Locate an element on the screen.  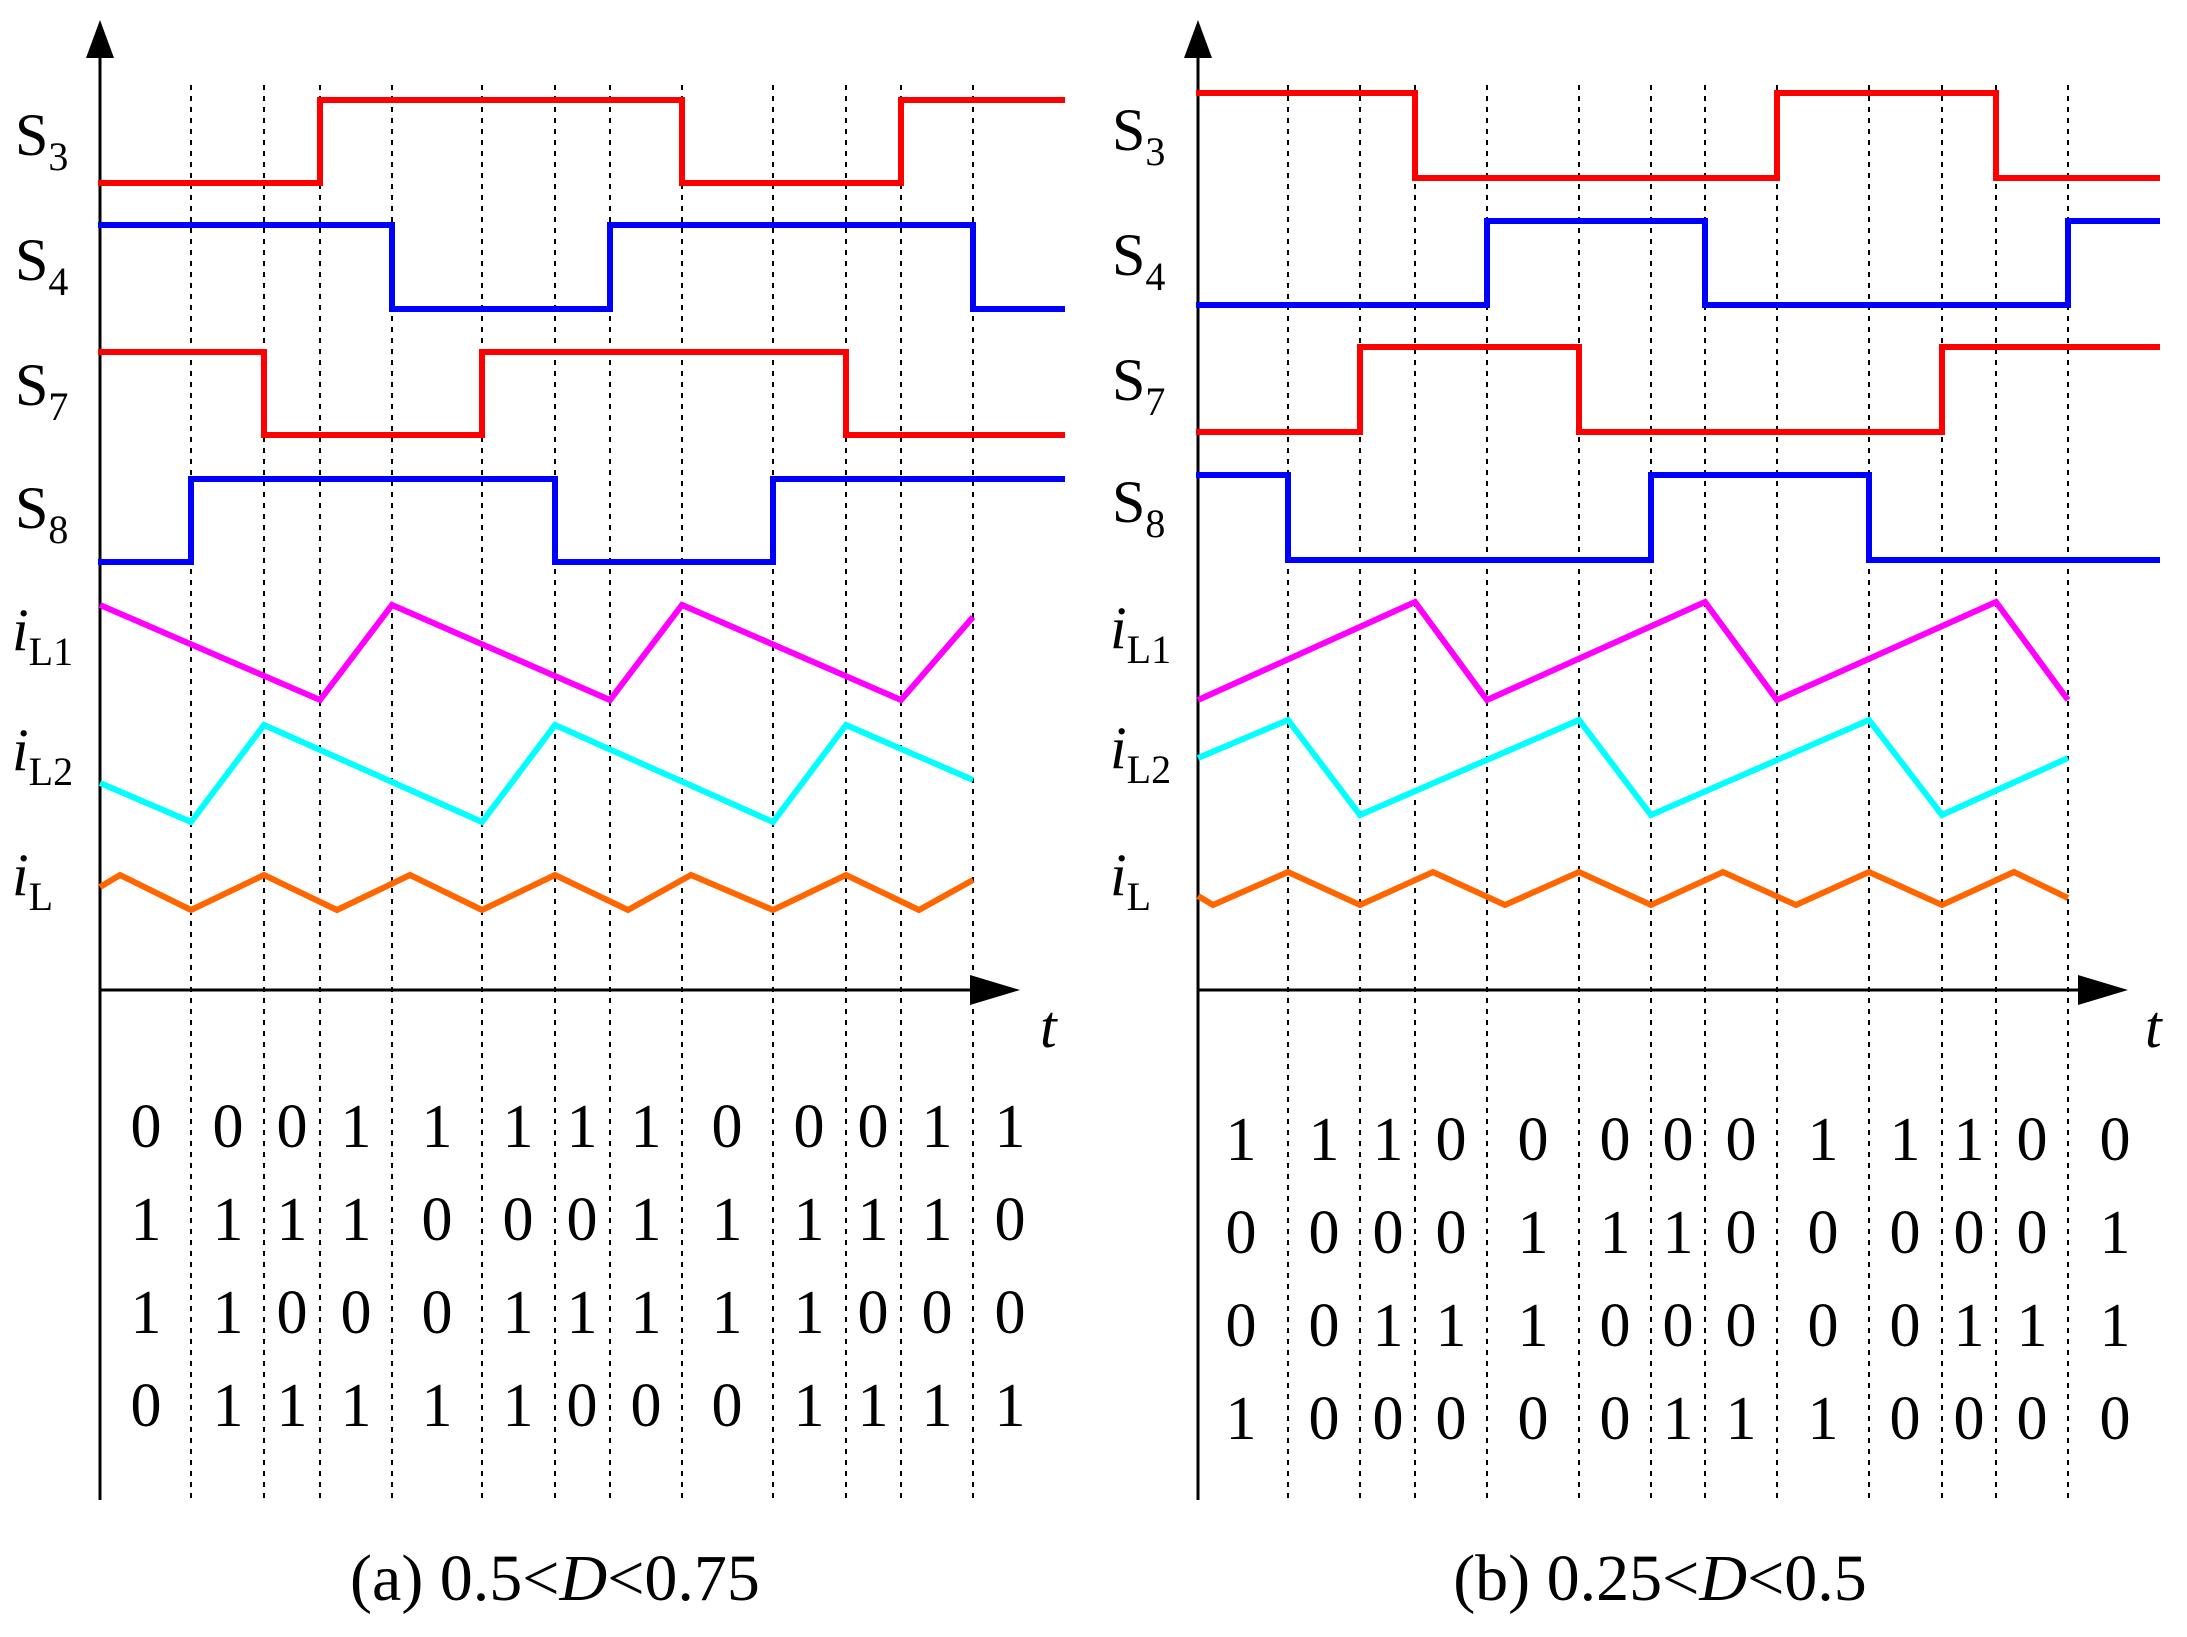
panel-a-label-s4: S4 is located at coordinates (41, 265).